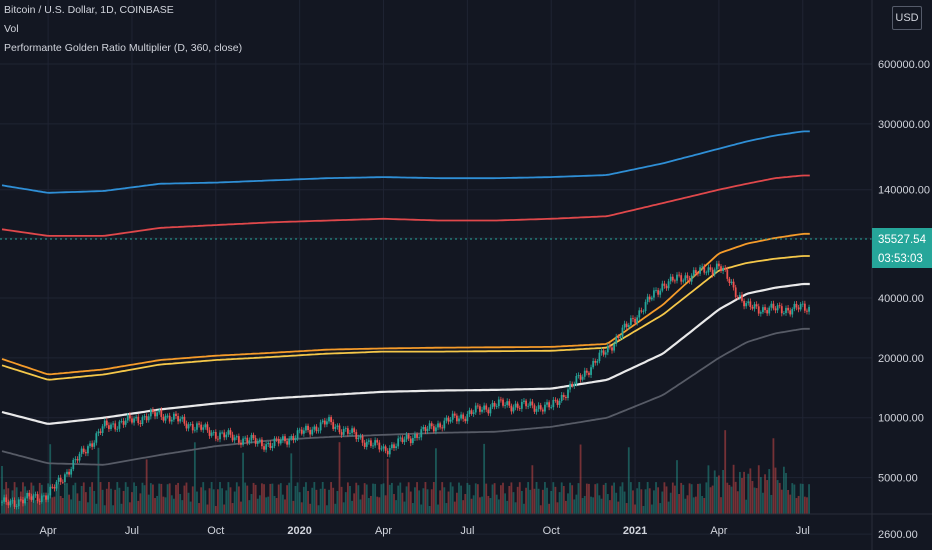 The width and height of the screenshot is (932, 550). Describe the element at coordinates (901, 419) in the screenshot. I see `y-tick-label: 10000.00` at that location.